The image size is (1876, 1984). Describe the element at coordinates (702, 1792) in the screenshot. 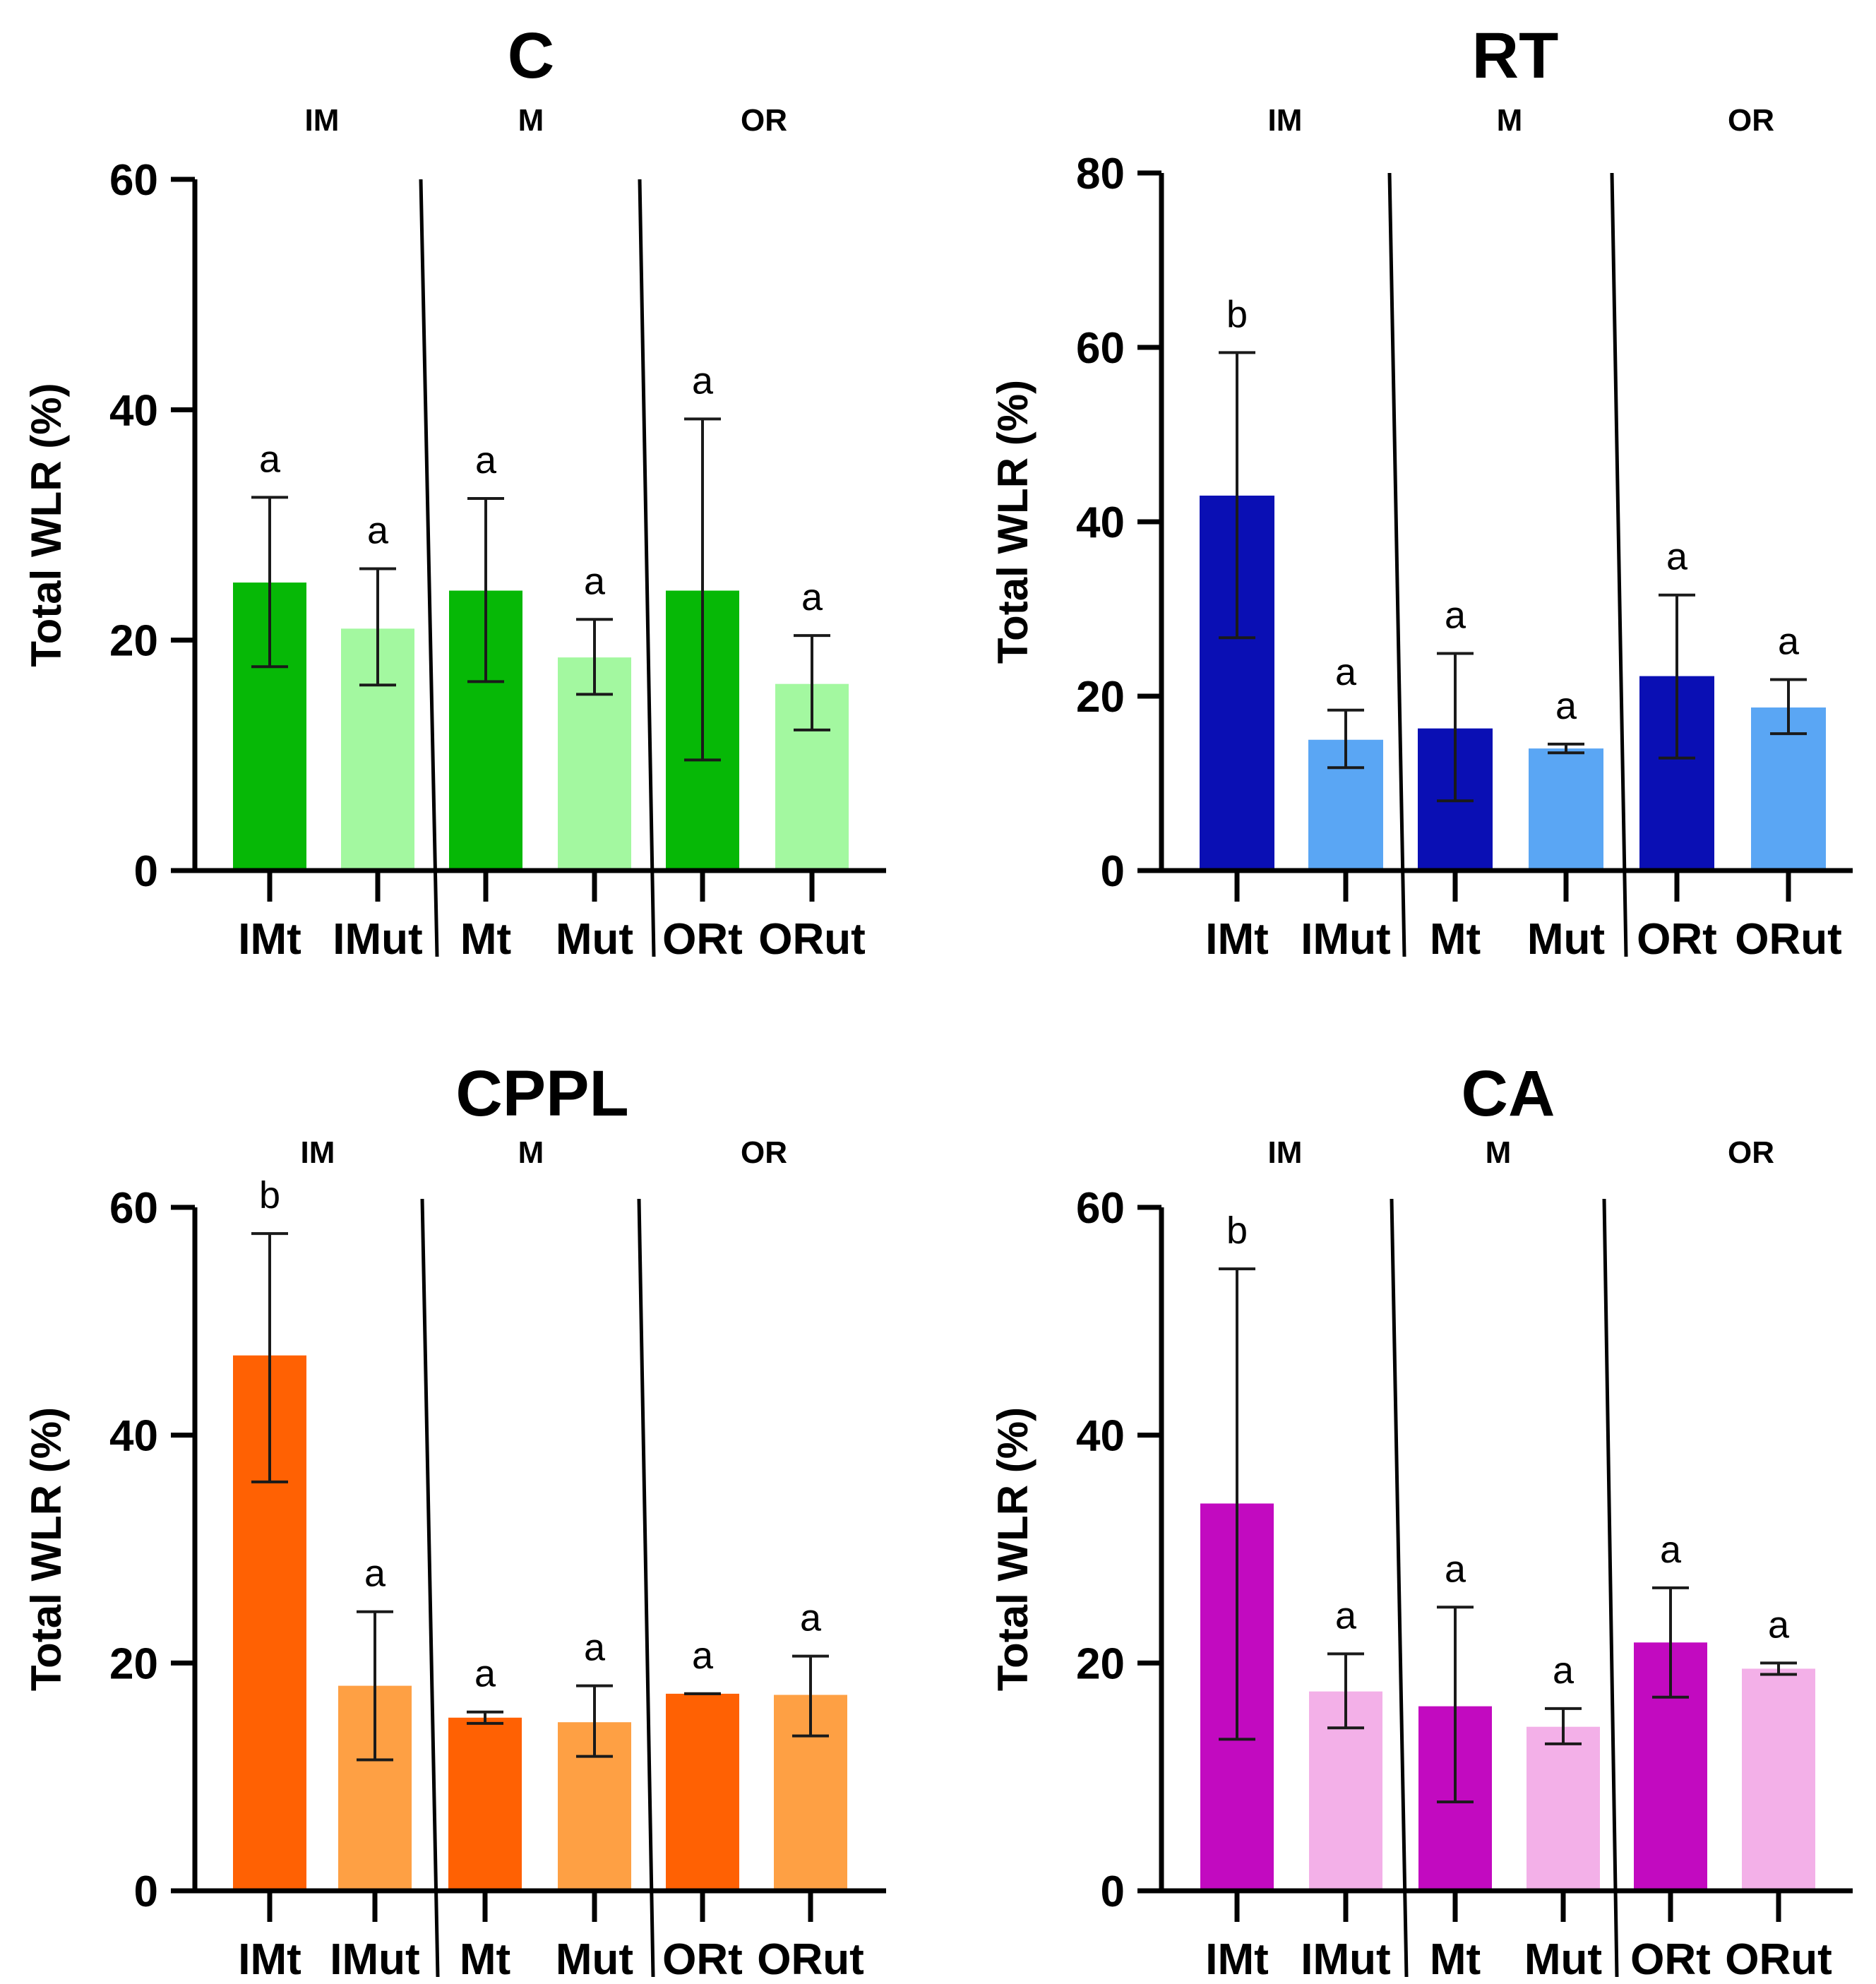

I see `bar-ort` at that location.